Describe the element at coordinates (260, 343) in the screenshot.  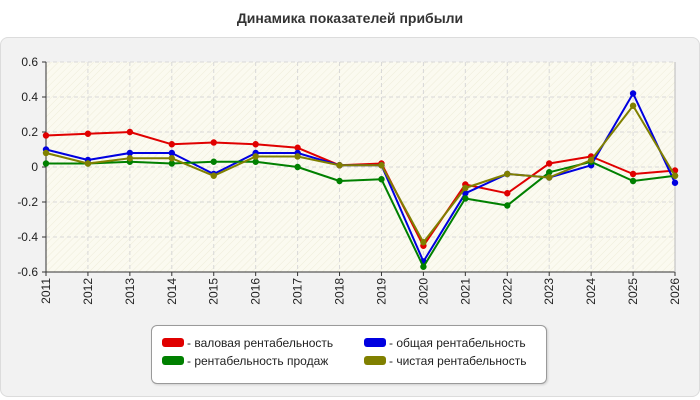
I see `legend-label: - валовая рентабельность` at that location.